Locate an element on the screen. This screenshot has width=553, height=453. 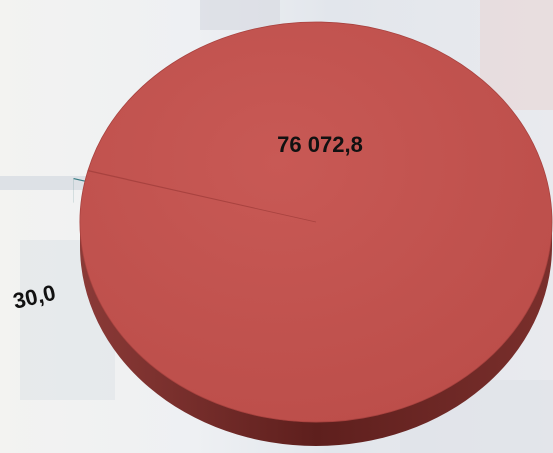
data-label-slice-2: 30,0 is located at coordinates (34, 297).